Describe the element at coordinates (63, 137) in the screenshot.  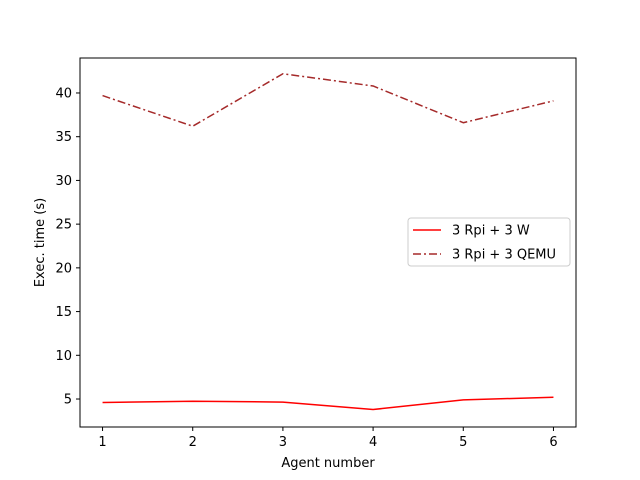
I see `y-tick-label: 35` at that location.